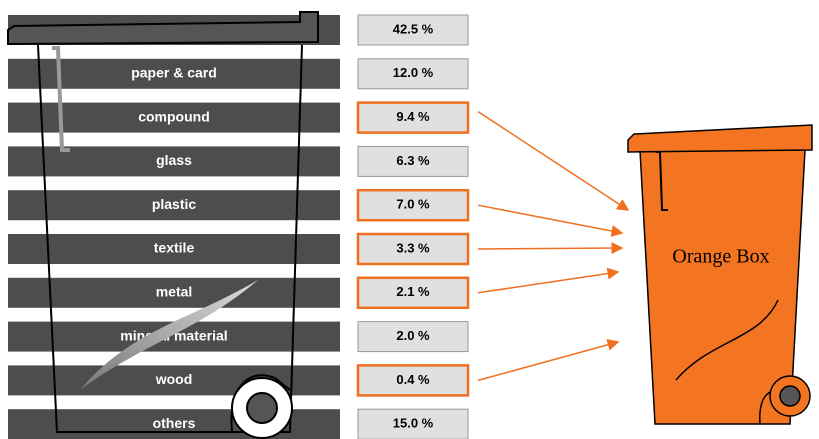  I want to click on value-label: 9.4 %, so click(413, 116).